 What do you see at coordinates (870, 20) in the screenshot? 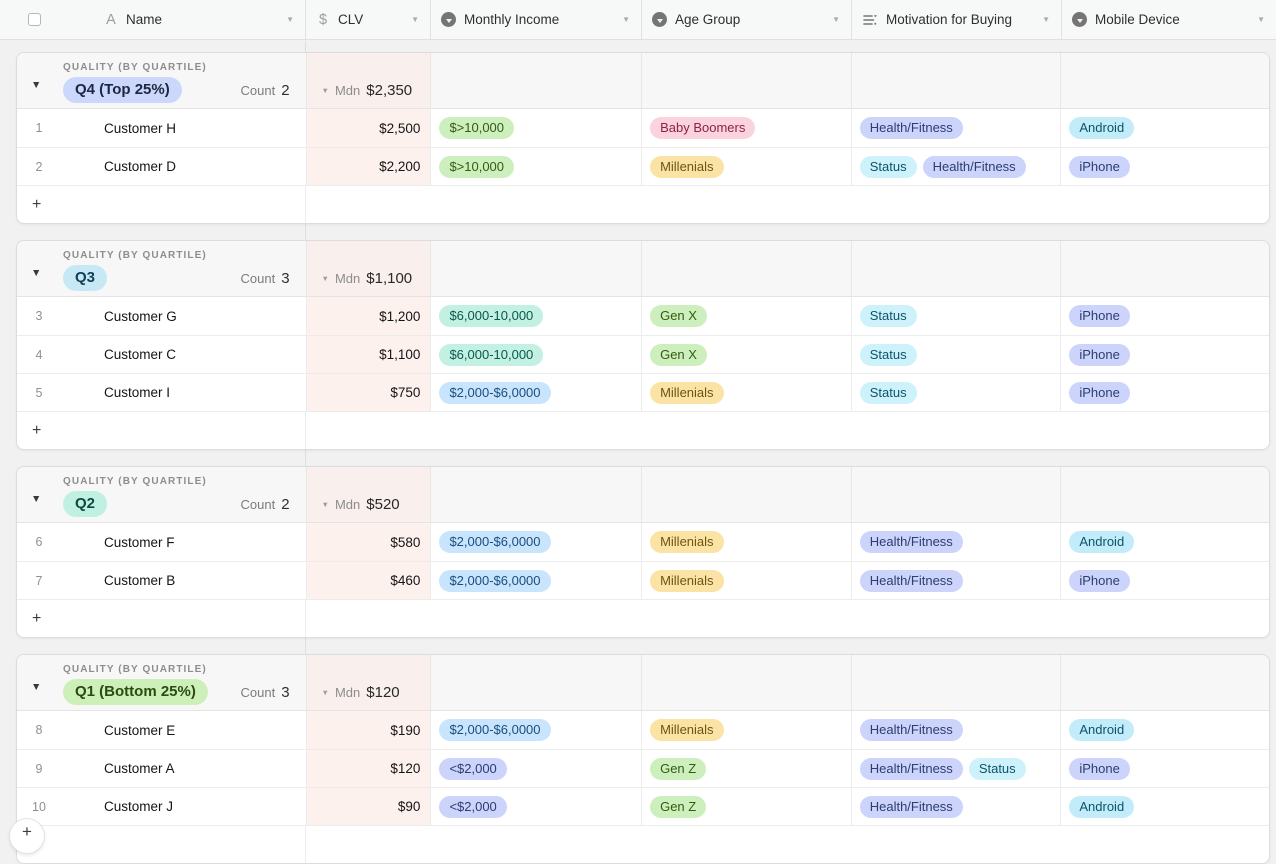
I see `multi-select-icon` at bounding box center [870, 20].